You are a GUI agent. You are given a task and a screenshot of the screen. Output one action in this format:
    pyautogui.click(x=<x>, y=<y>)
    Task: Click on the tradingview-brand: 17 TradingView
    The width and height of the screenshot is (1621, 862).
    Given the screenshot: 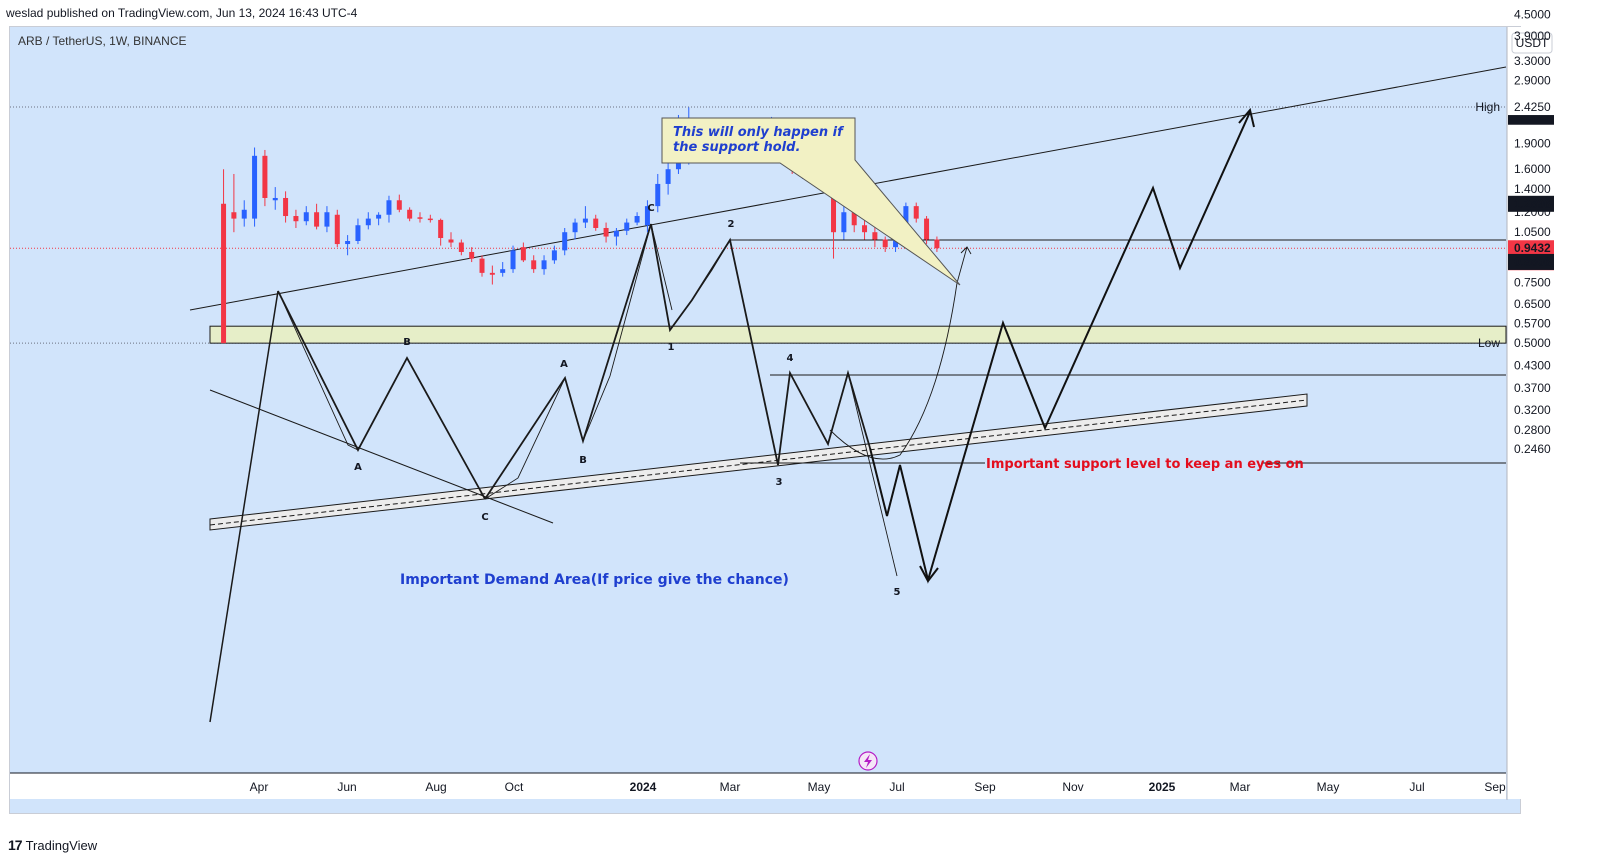 What is the action you would take?
    pyautogui.click(x=52, y=845)
    